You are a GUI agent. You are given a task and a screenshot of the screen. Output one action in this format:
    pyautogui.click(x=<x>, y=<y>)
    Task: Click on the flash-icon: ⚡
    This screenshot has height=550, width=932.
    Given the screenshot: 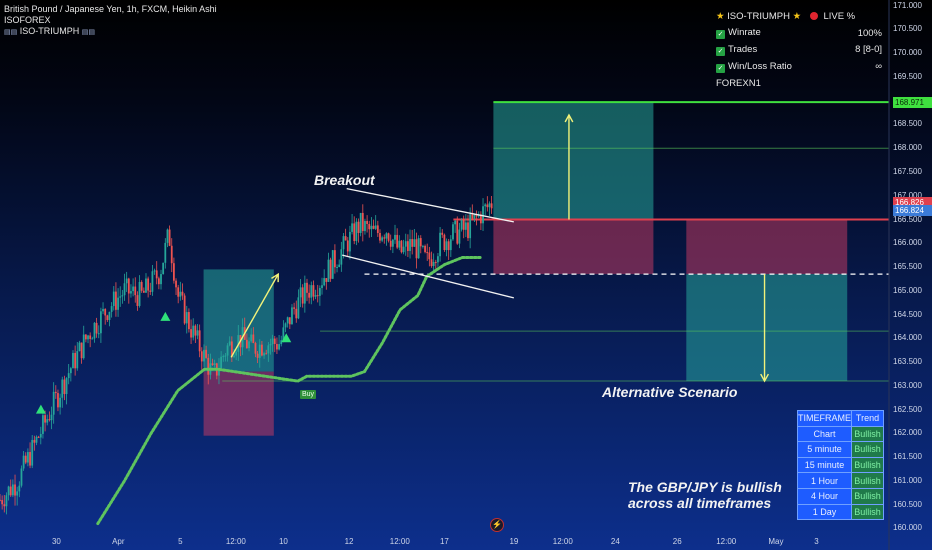 What is the action you would take?
    pyautogui.click(x=497, y=525)
    